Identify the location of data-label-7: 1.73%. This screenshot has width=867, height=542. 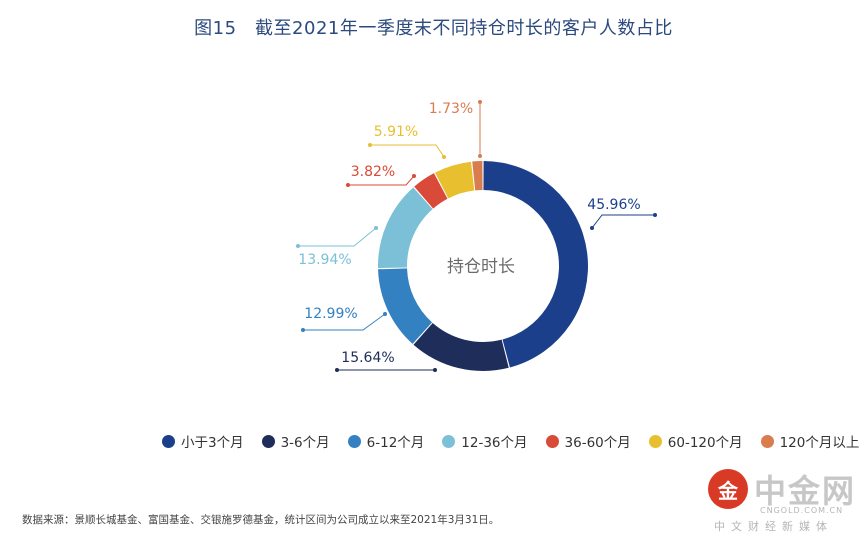
(451, 109).